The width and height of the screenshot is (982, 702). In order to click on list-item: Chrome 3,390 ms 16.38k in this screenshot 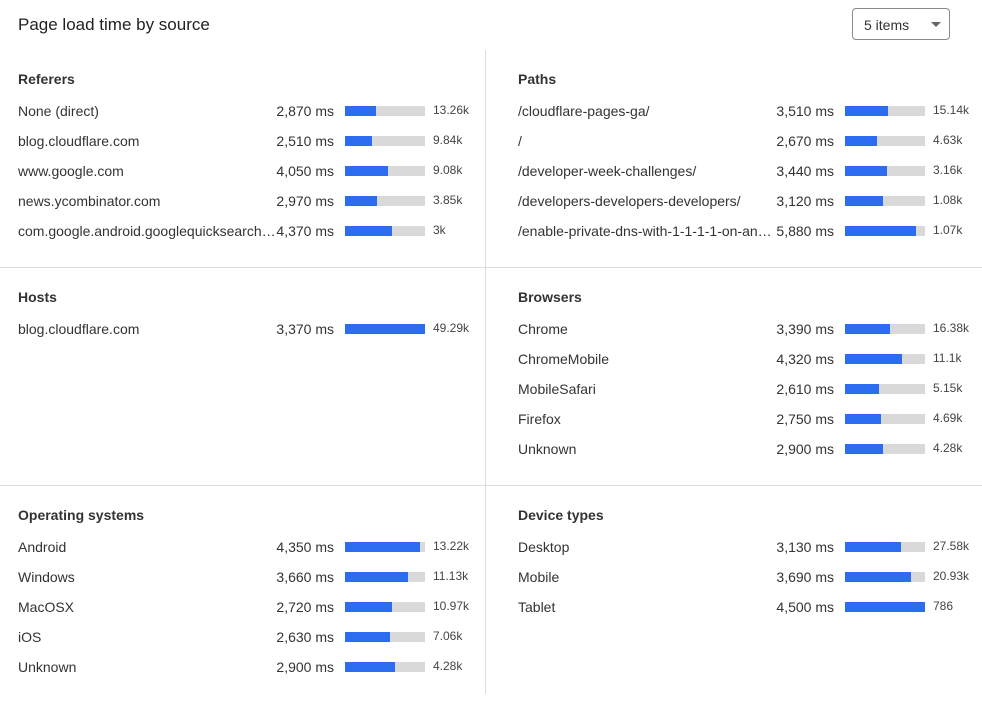, I will do `click(741, 329)`.